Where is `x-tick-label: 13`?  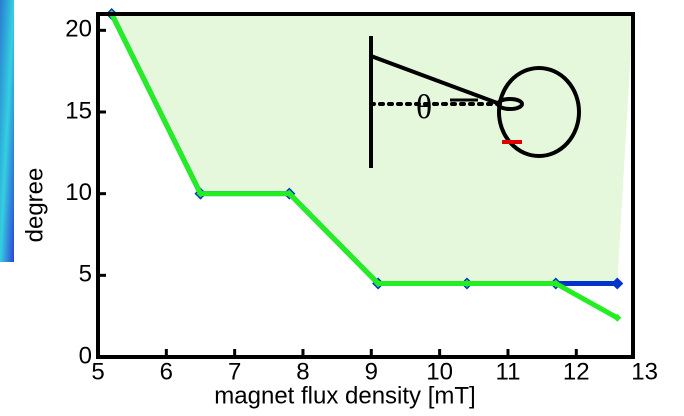 x-tick-label: 13 is located at coordinates (644, 371).